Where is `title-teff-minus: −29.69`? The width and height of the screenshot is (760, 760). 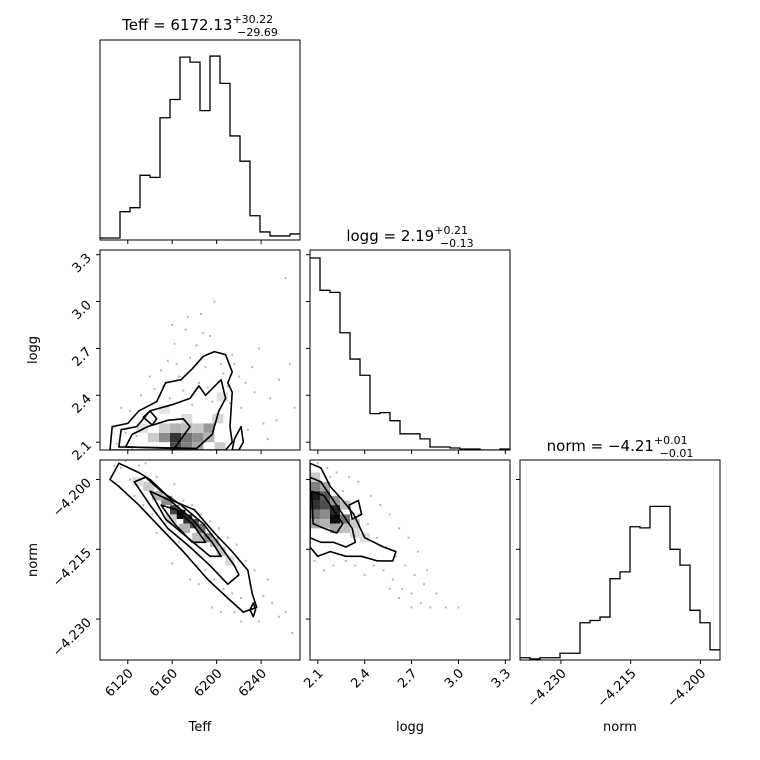 title-teff-minus: −29.69 is located at coordinates (257, 32).